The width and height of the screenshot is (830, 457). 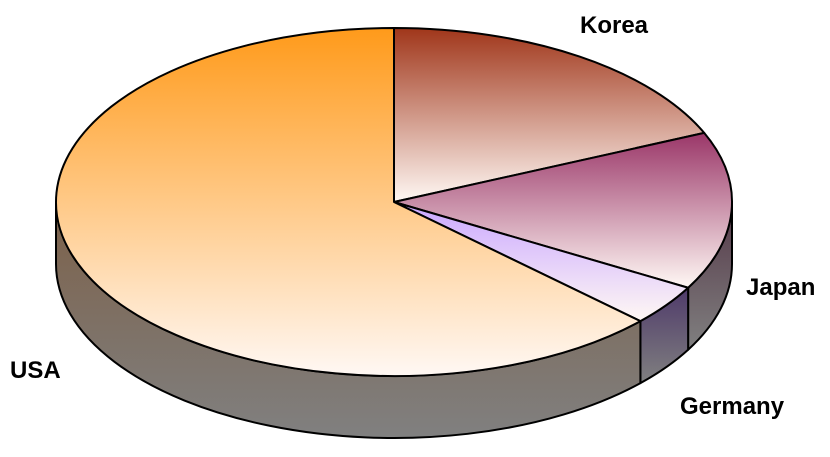 I want to click on label-japan: Japan, so click(x=780, y=287).